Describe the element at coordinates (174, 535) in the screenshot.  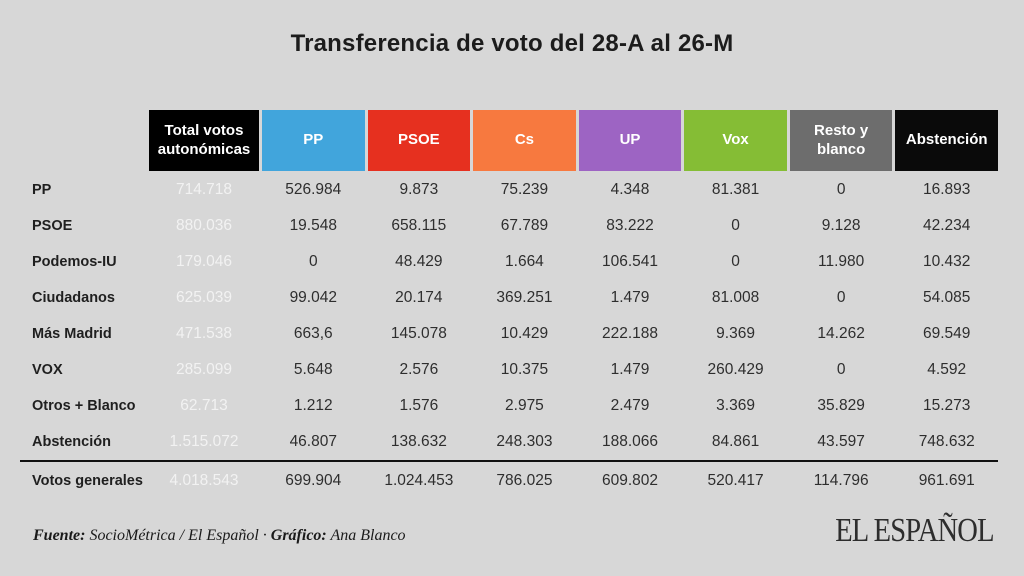
I see `source-value: SocioMétrica / El Español` at that location.